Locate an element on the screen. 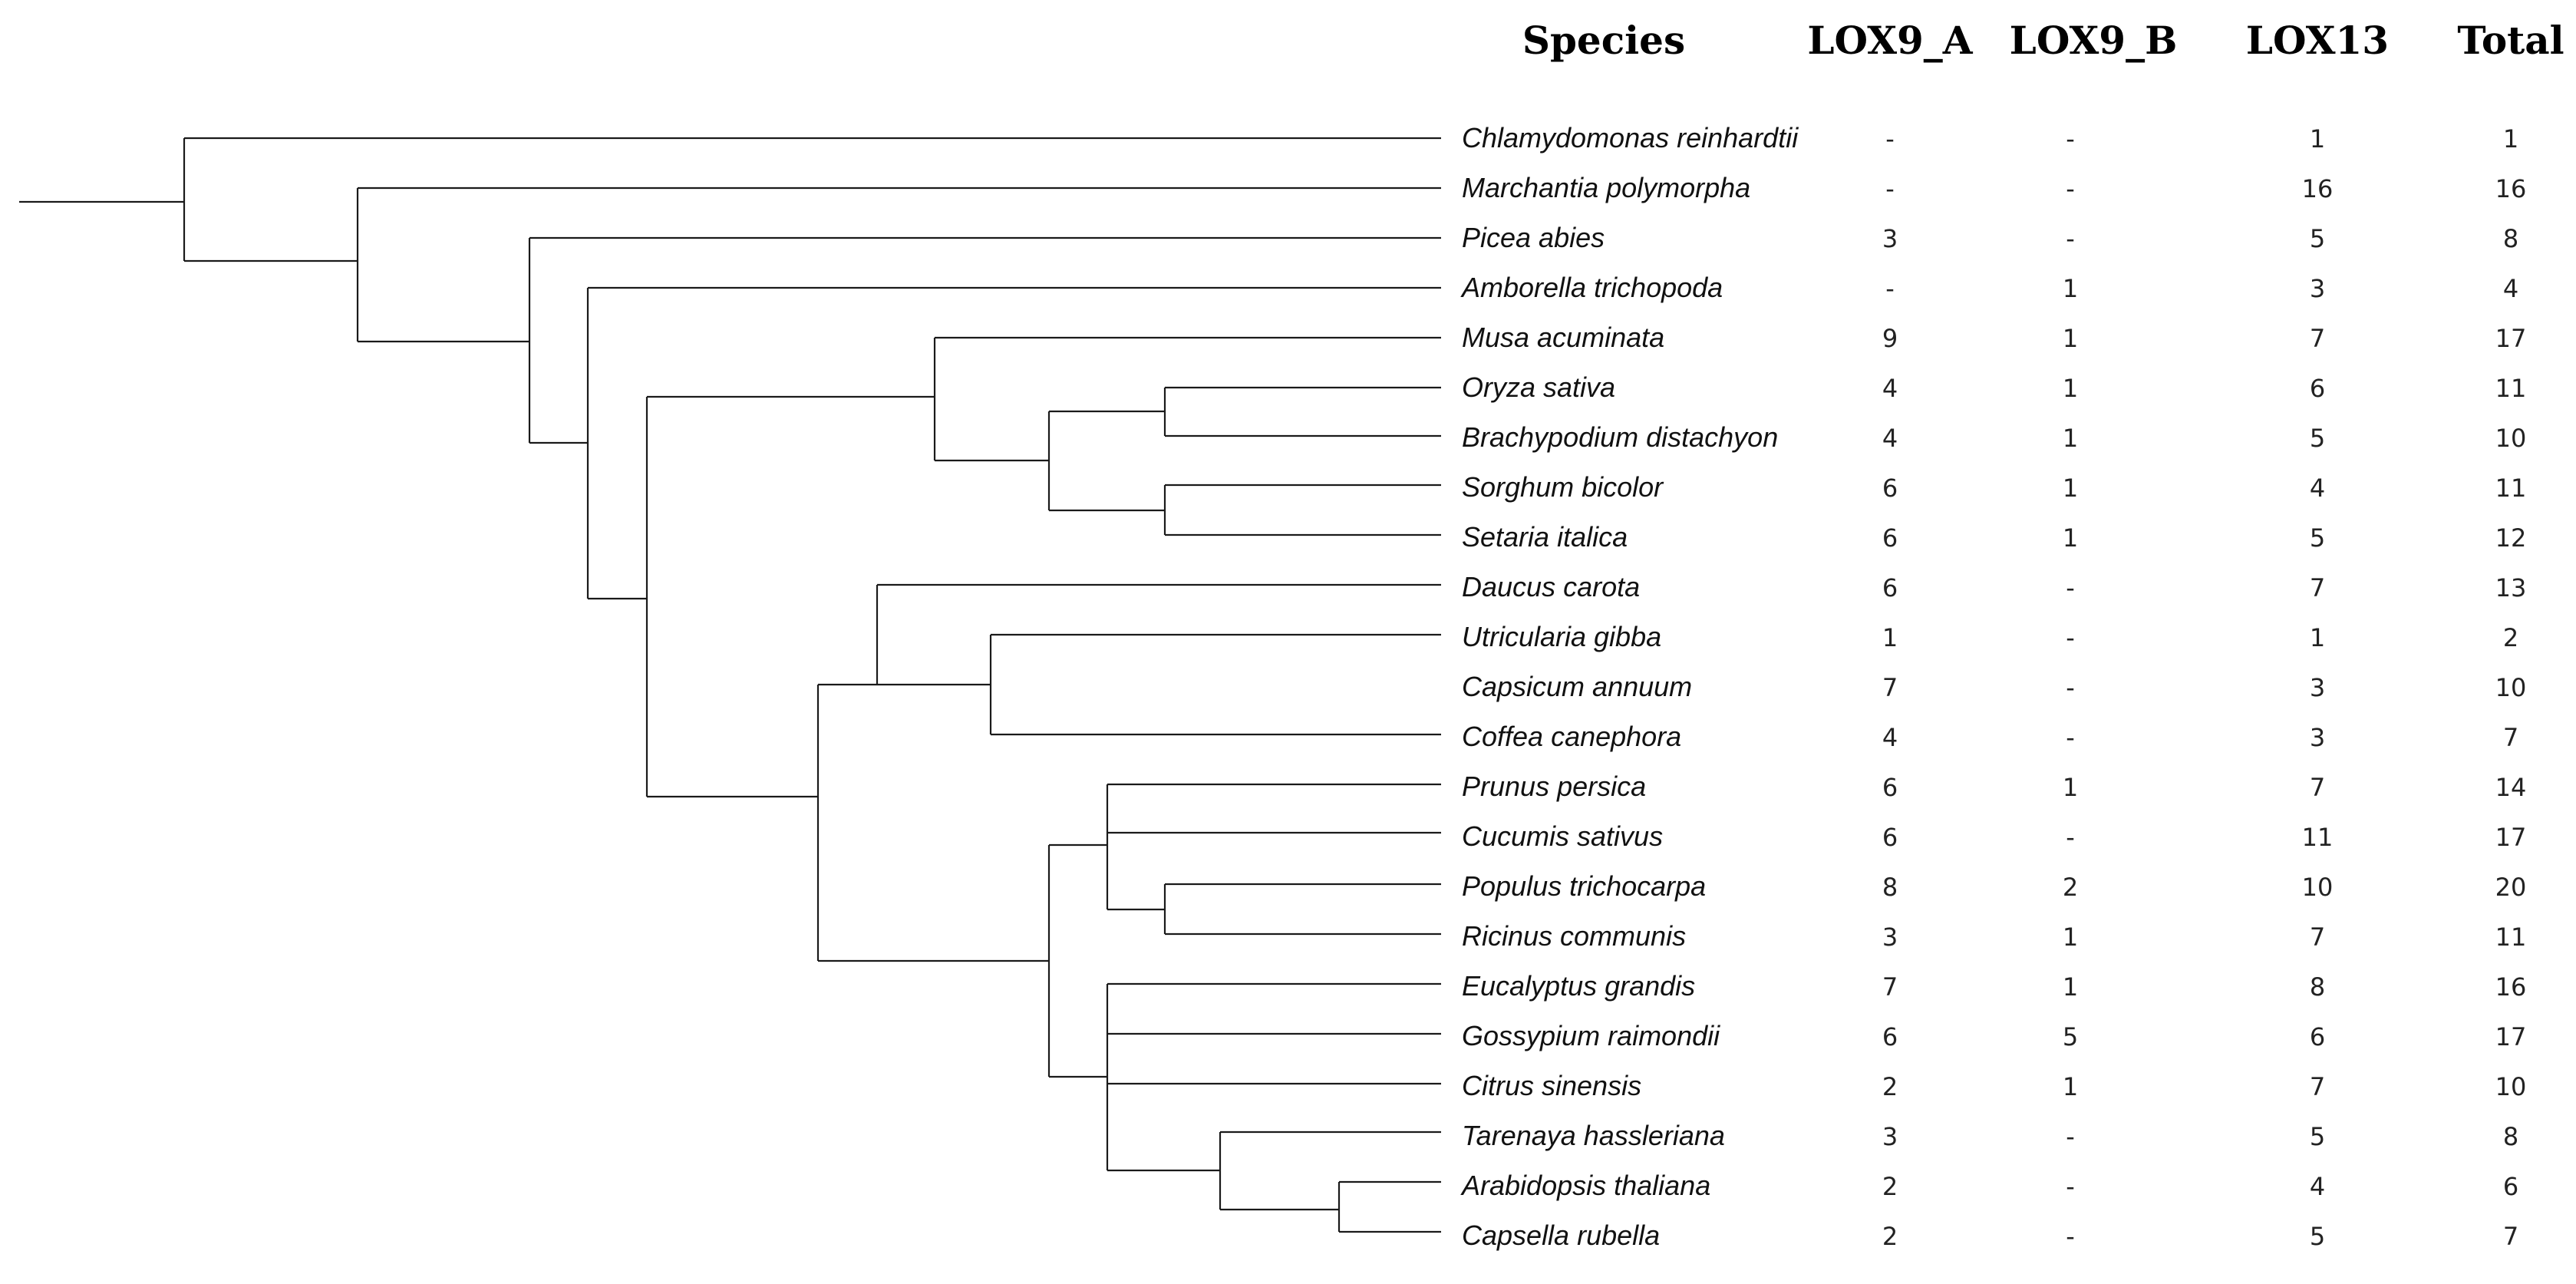 The height and width of the screenshot is (1284, 2576). branch-monocots is located at coordinates (1187, 399).